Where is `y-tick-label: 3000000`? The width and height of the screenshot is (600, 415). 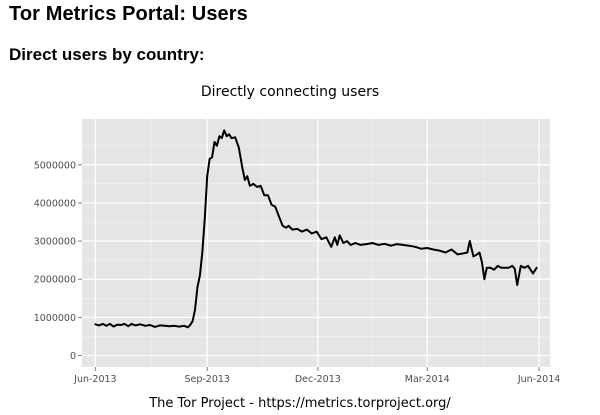 y-tick-label: 3000000 is located at coordinates (55, 242).